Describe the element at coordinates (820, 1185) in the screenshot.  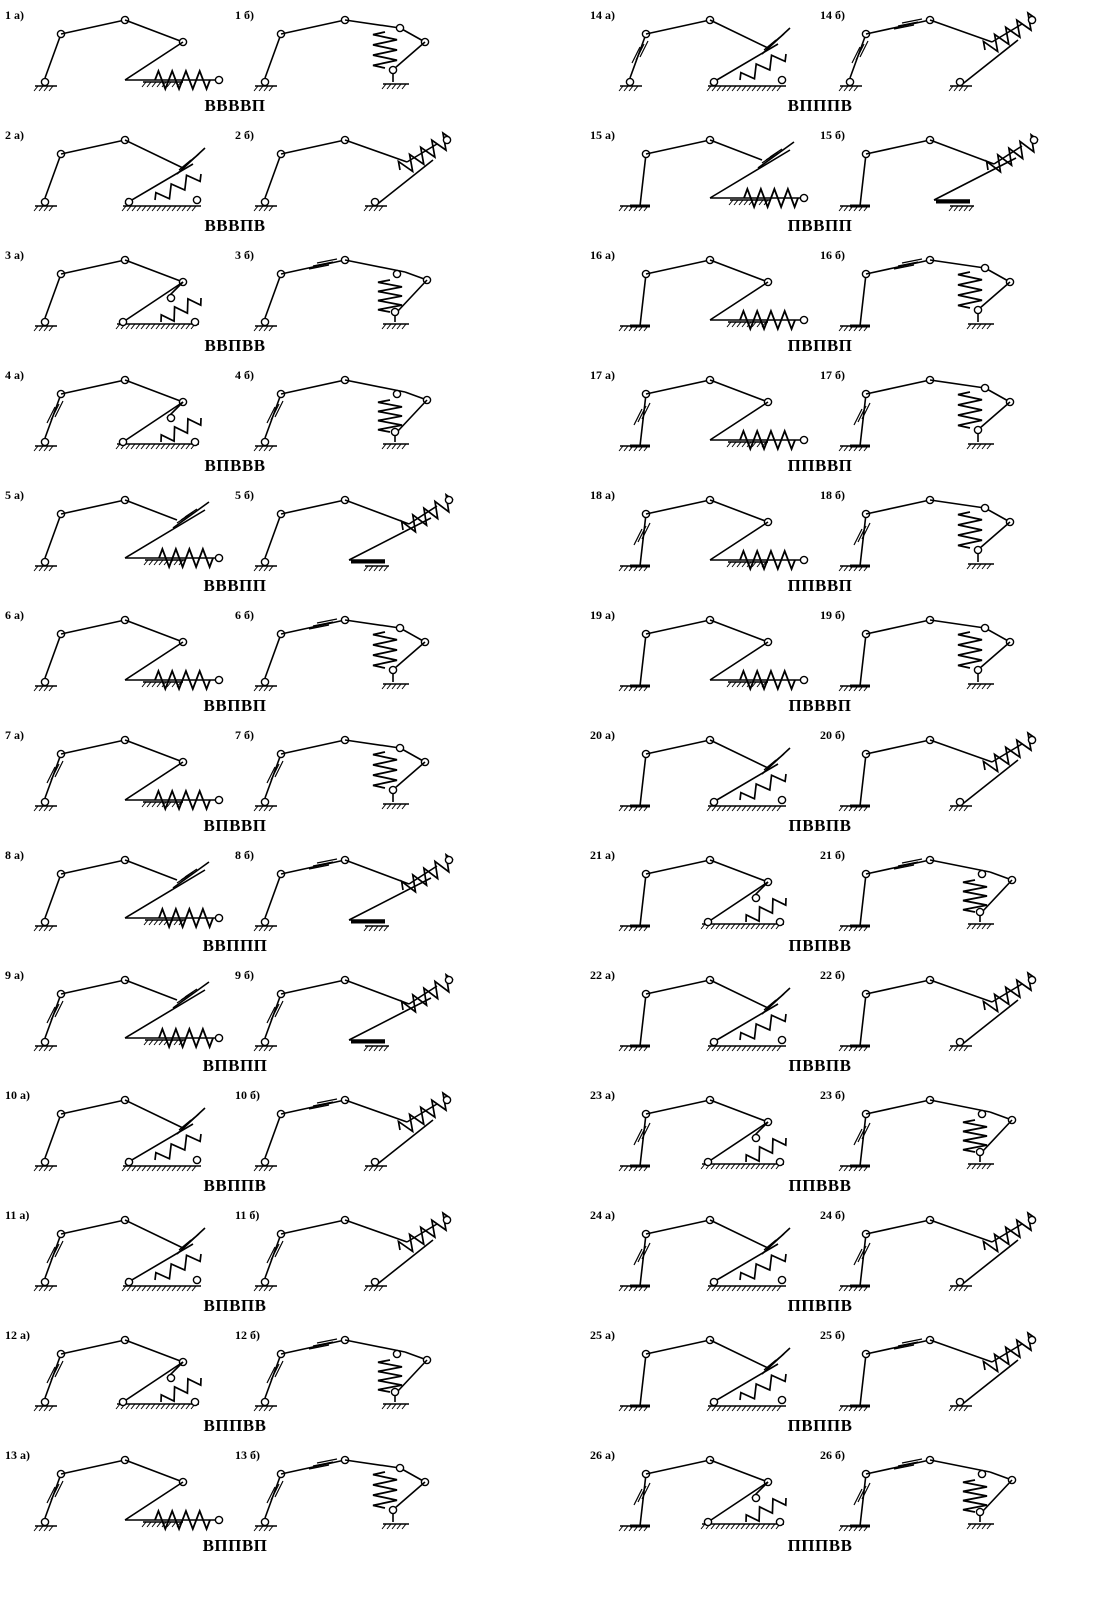
I see `scheme-code: ППВВВ` at that location.